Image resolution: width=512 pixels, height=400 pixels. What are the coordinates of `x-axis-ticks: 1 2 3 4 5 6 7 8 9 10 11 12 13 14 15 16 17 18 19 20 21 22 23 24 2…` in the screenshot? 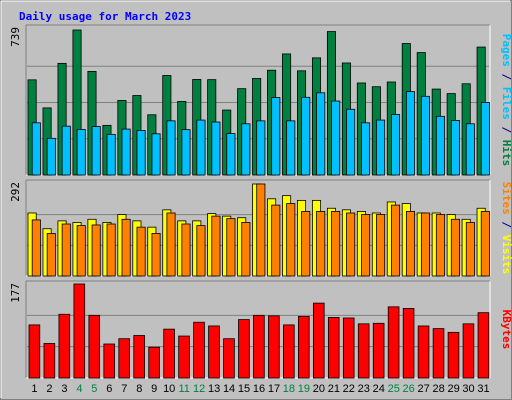 It's located at (260, 389).